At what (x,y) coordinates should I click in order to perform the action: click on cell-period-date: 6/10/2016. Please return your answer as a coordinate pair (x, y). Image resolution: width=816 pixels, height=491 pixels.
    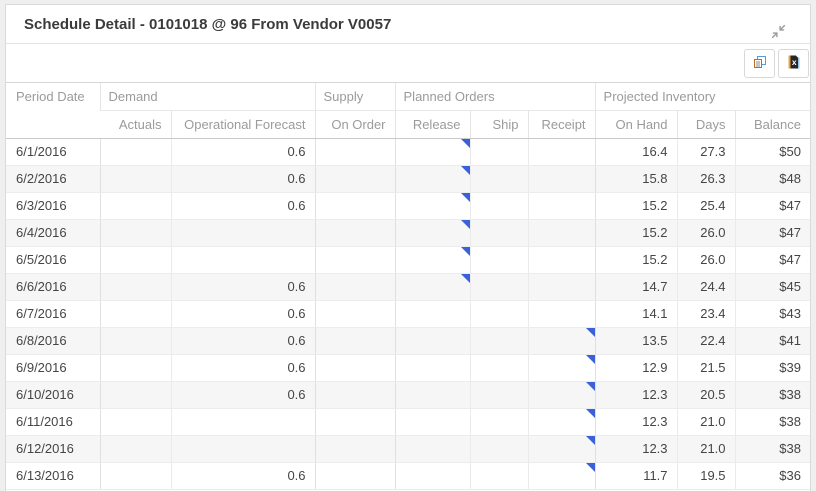
    Looking at the image, I should click on (53, 395).